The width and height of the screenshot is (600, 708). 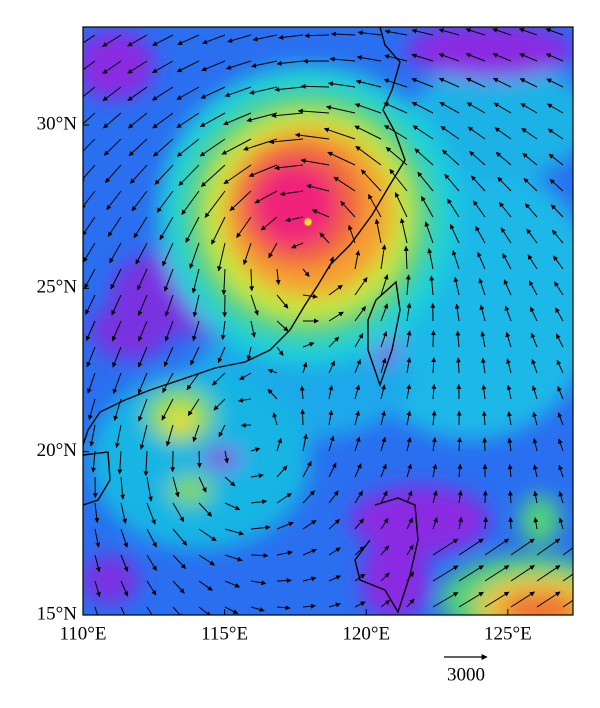 What do you see at coordinates (57, 450) in the screenshot?
I see `y-tick-label: 20°N` at bounding box center [57, 450].